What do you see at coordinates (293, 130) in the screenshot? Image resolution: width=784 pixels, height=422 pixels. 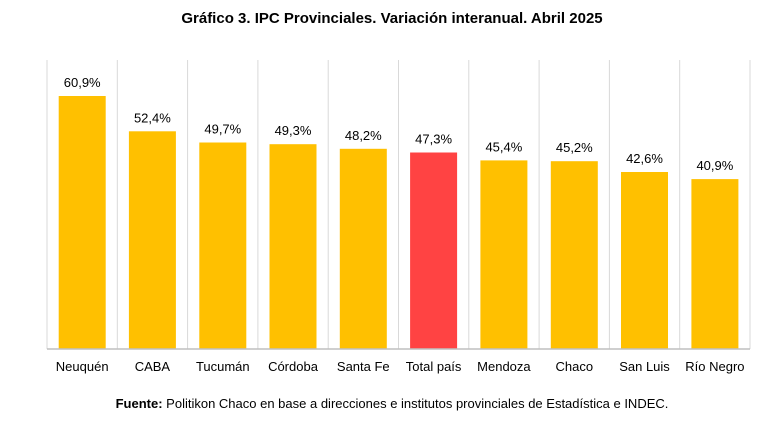 I see `value-label: 49,3%` at bounding box center [293, 130].